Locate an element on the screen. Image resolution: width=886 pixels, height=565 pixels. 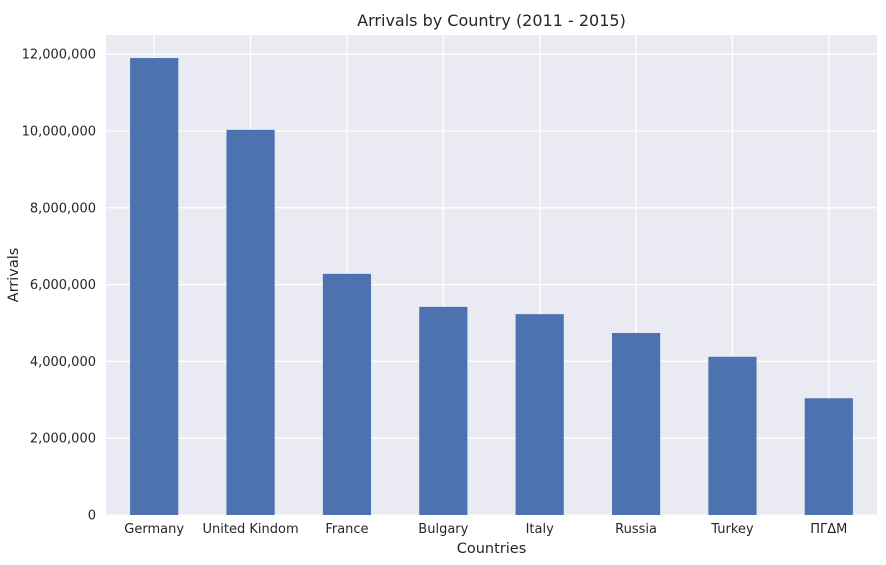
y-tick-label: 8,000,000 is located at coordinates (63, 208).